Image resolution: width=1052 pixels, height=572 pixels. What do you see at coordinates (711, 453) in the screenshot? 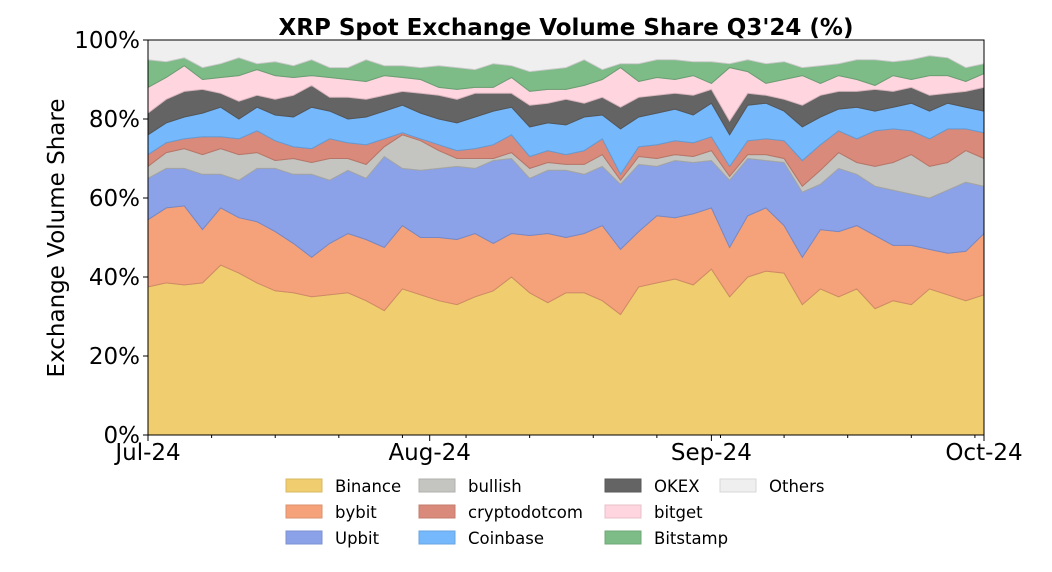
I see `x-tick-label: Sep-24` at bounding box center [711, 453].